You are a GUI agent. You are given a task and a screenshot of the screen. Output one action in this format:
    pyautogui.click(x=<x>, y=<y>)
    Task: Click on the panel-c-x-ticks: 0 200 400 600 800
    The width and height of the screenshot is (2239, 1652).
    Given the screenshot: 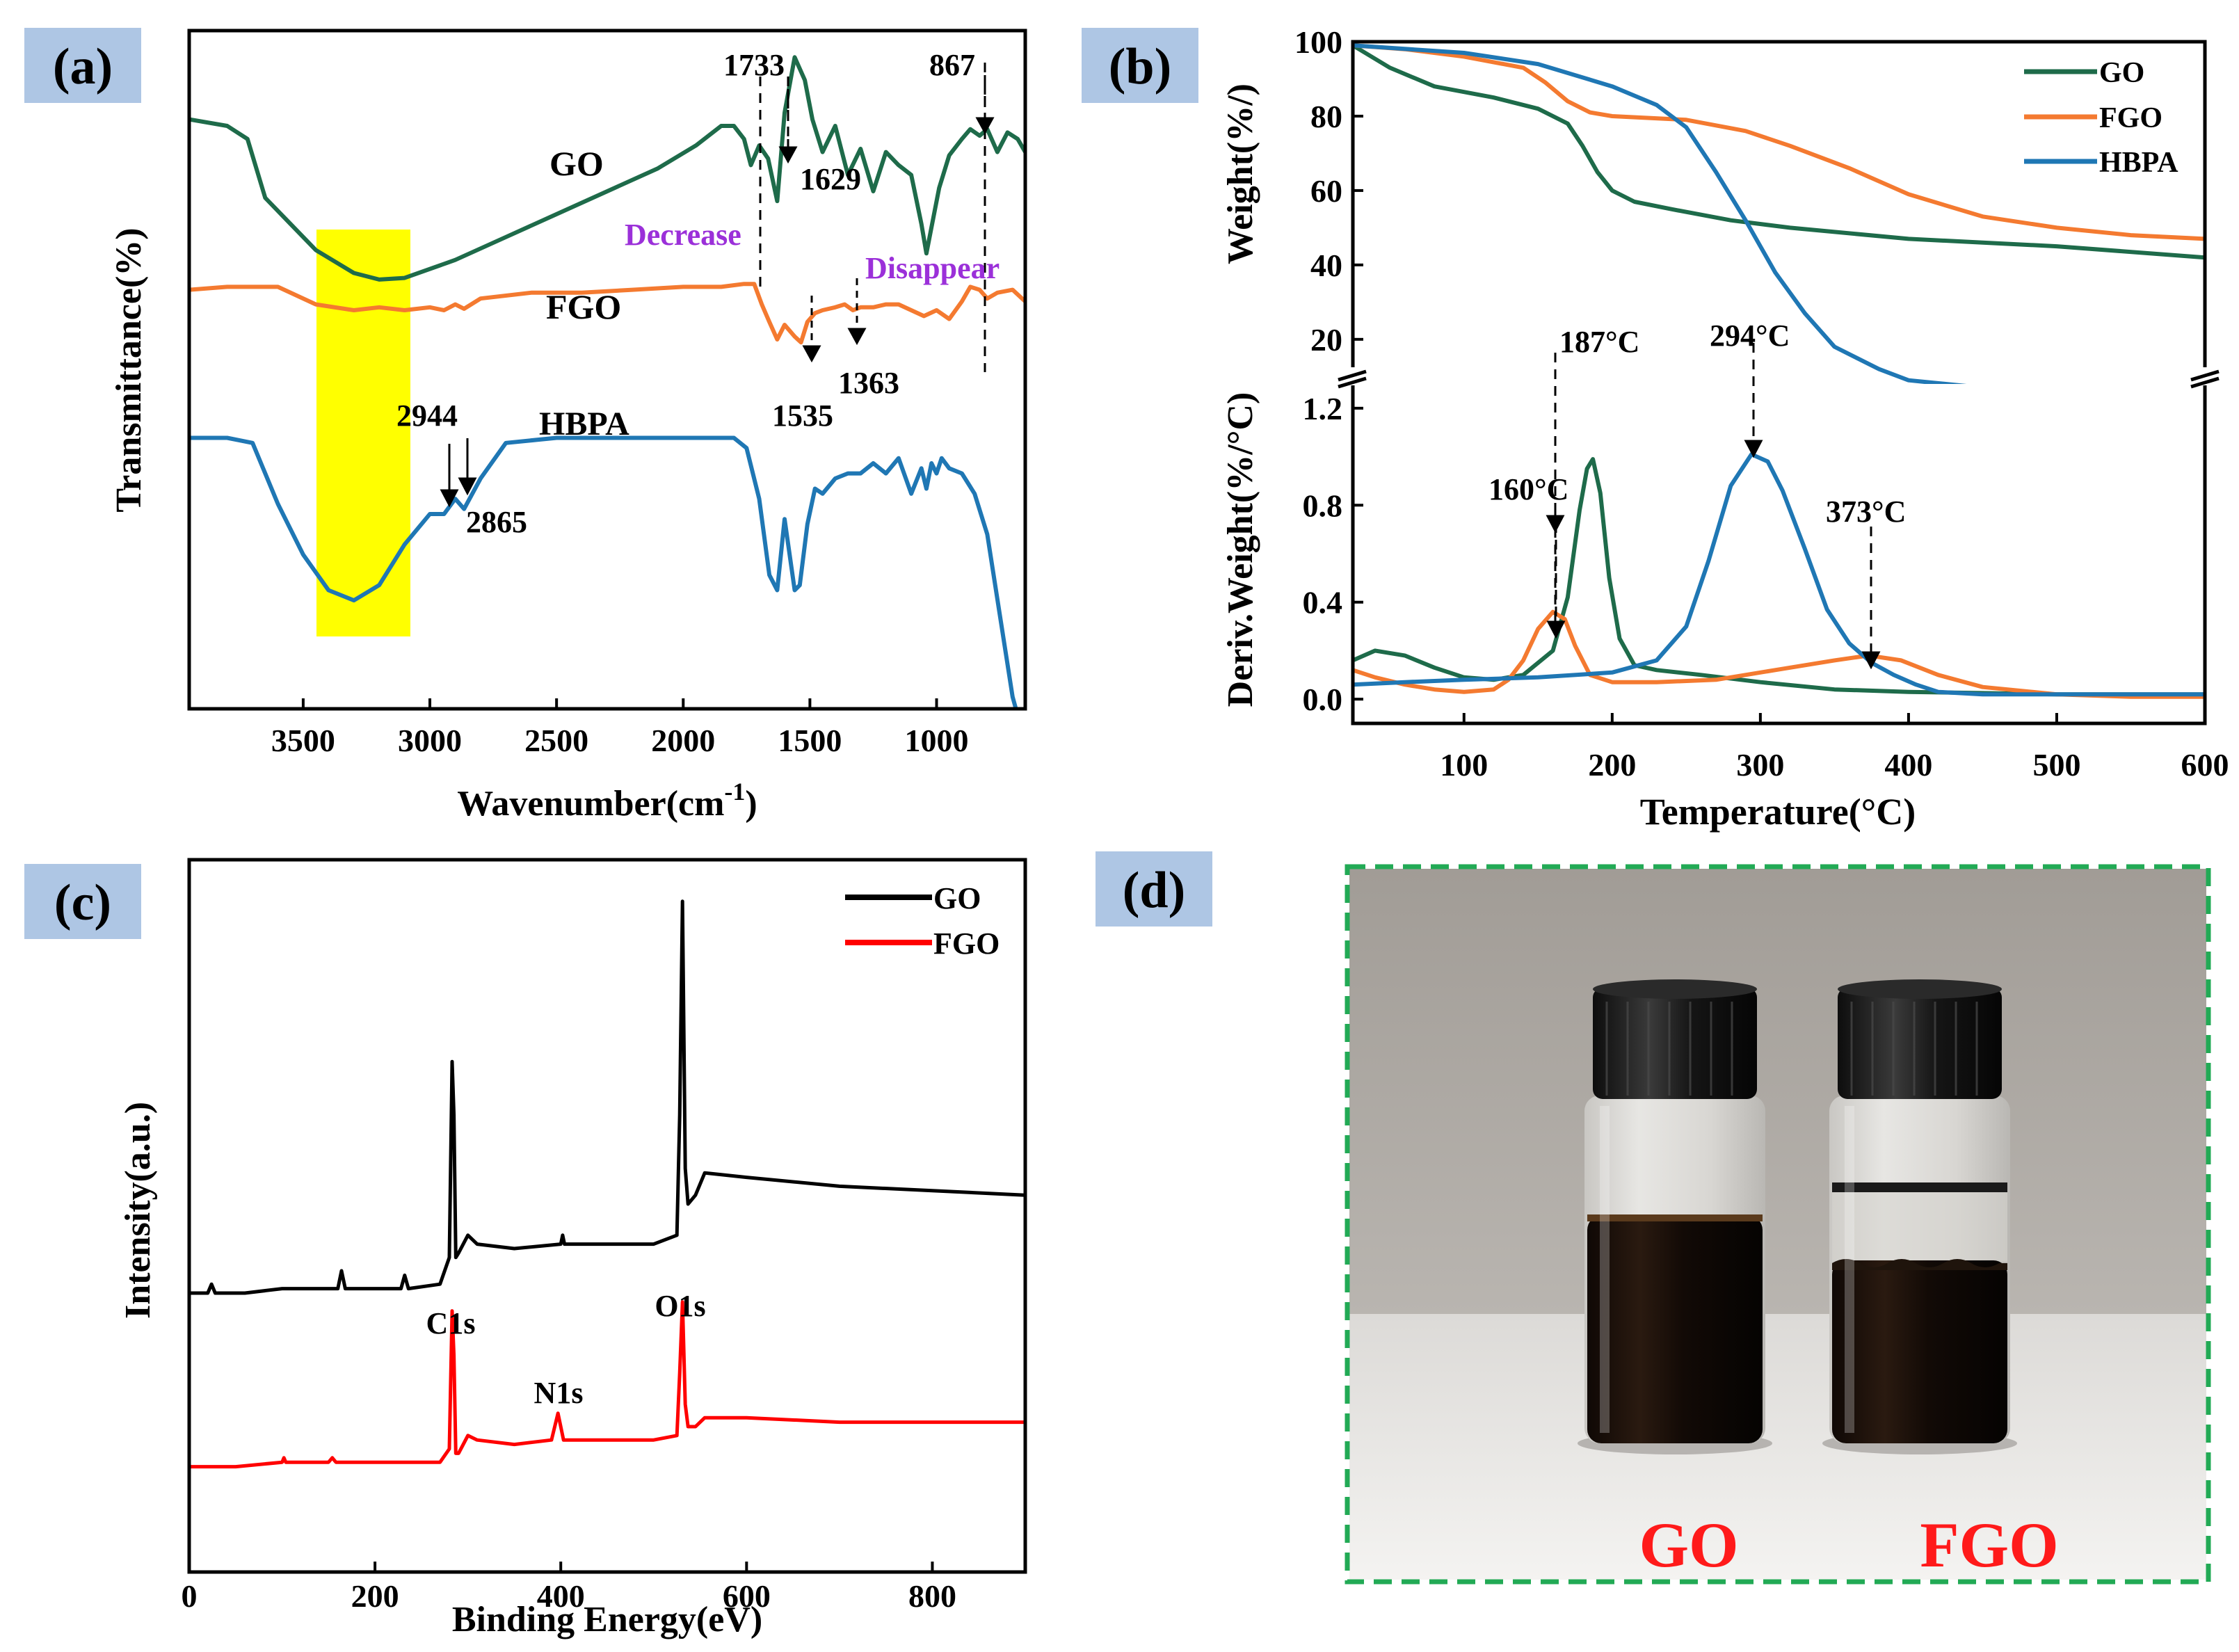 What is the action you would take?
    pyautogui.click(x=569, y=1588)
    